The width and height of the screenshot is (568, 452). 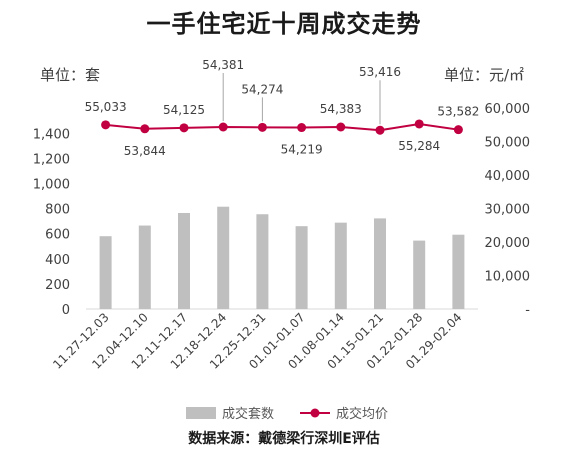 I want to click on right-tick-label: 20,000, so click(x=508, y=243).